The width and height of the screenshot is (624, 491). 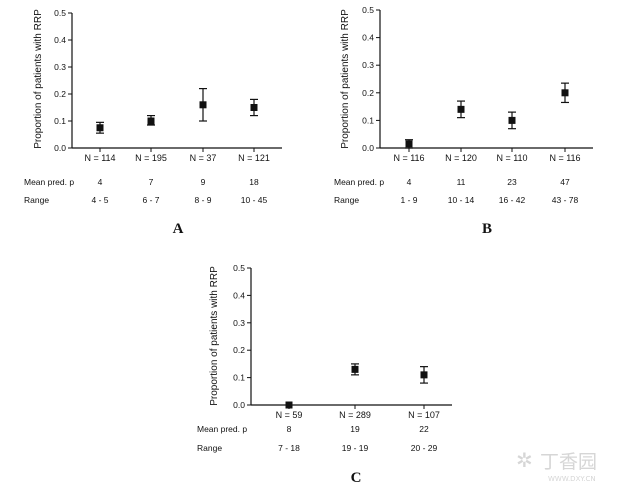 What do you see at coordinates (239, 323) in the screenshot?
I see `y-tick-label-c: 0.3` at bounding box center [239, 323].